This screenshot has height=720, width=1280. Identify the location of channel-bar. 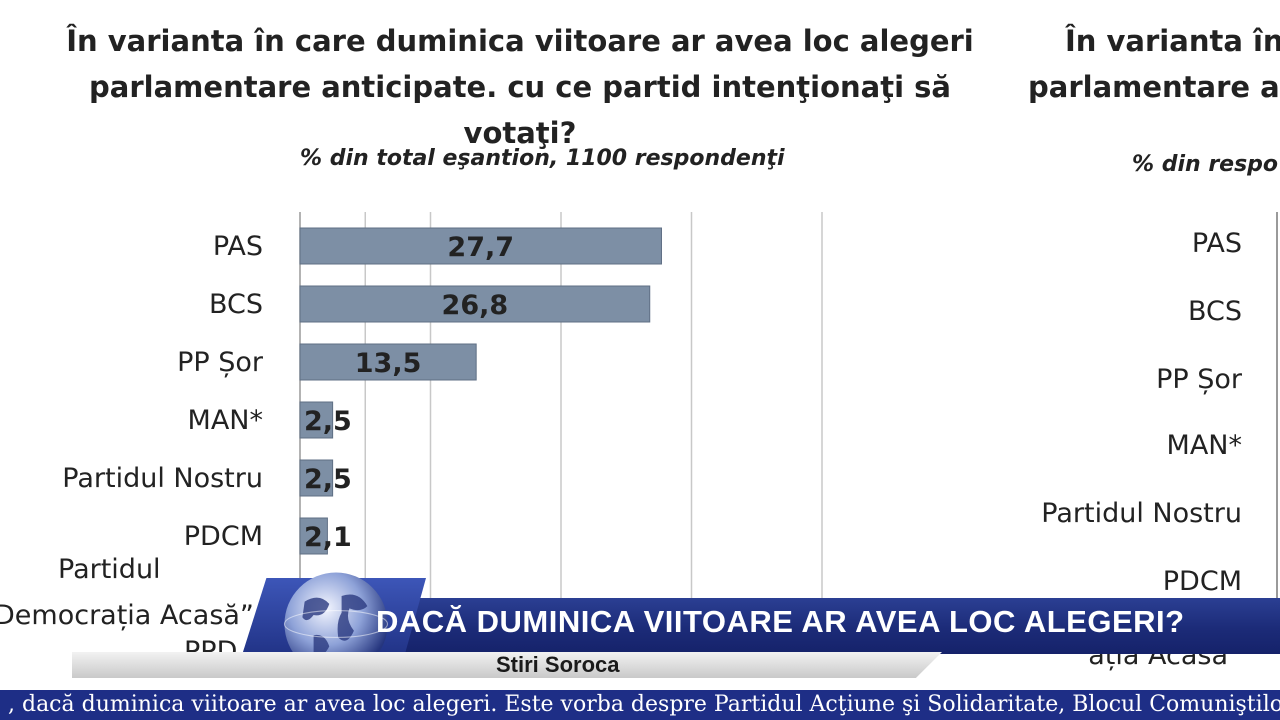
(507, 665).